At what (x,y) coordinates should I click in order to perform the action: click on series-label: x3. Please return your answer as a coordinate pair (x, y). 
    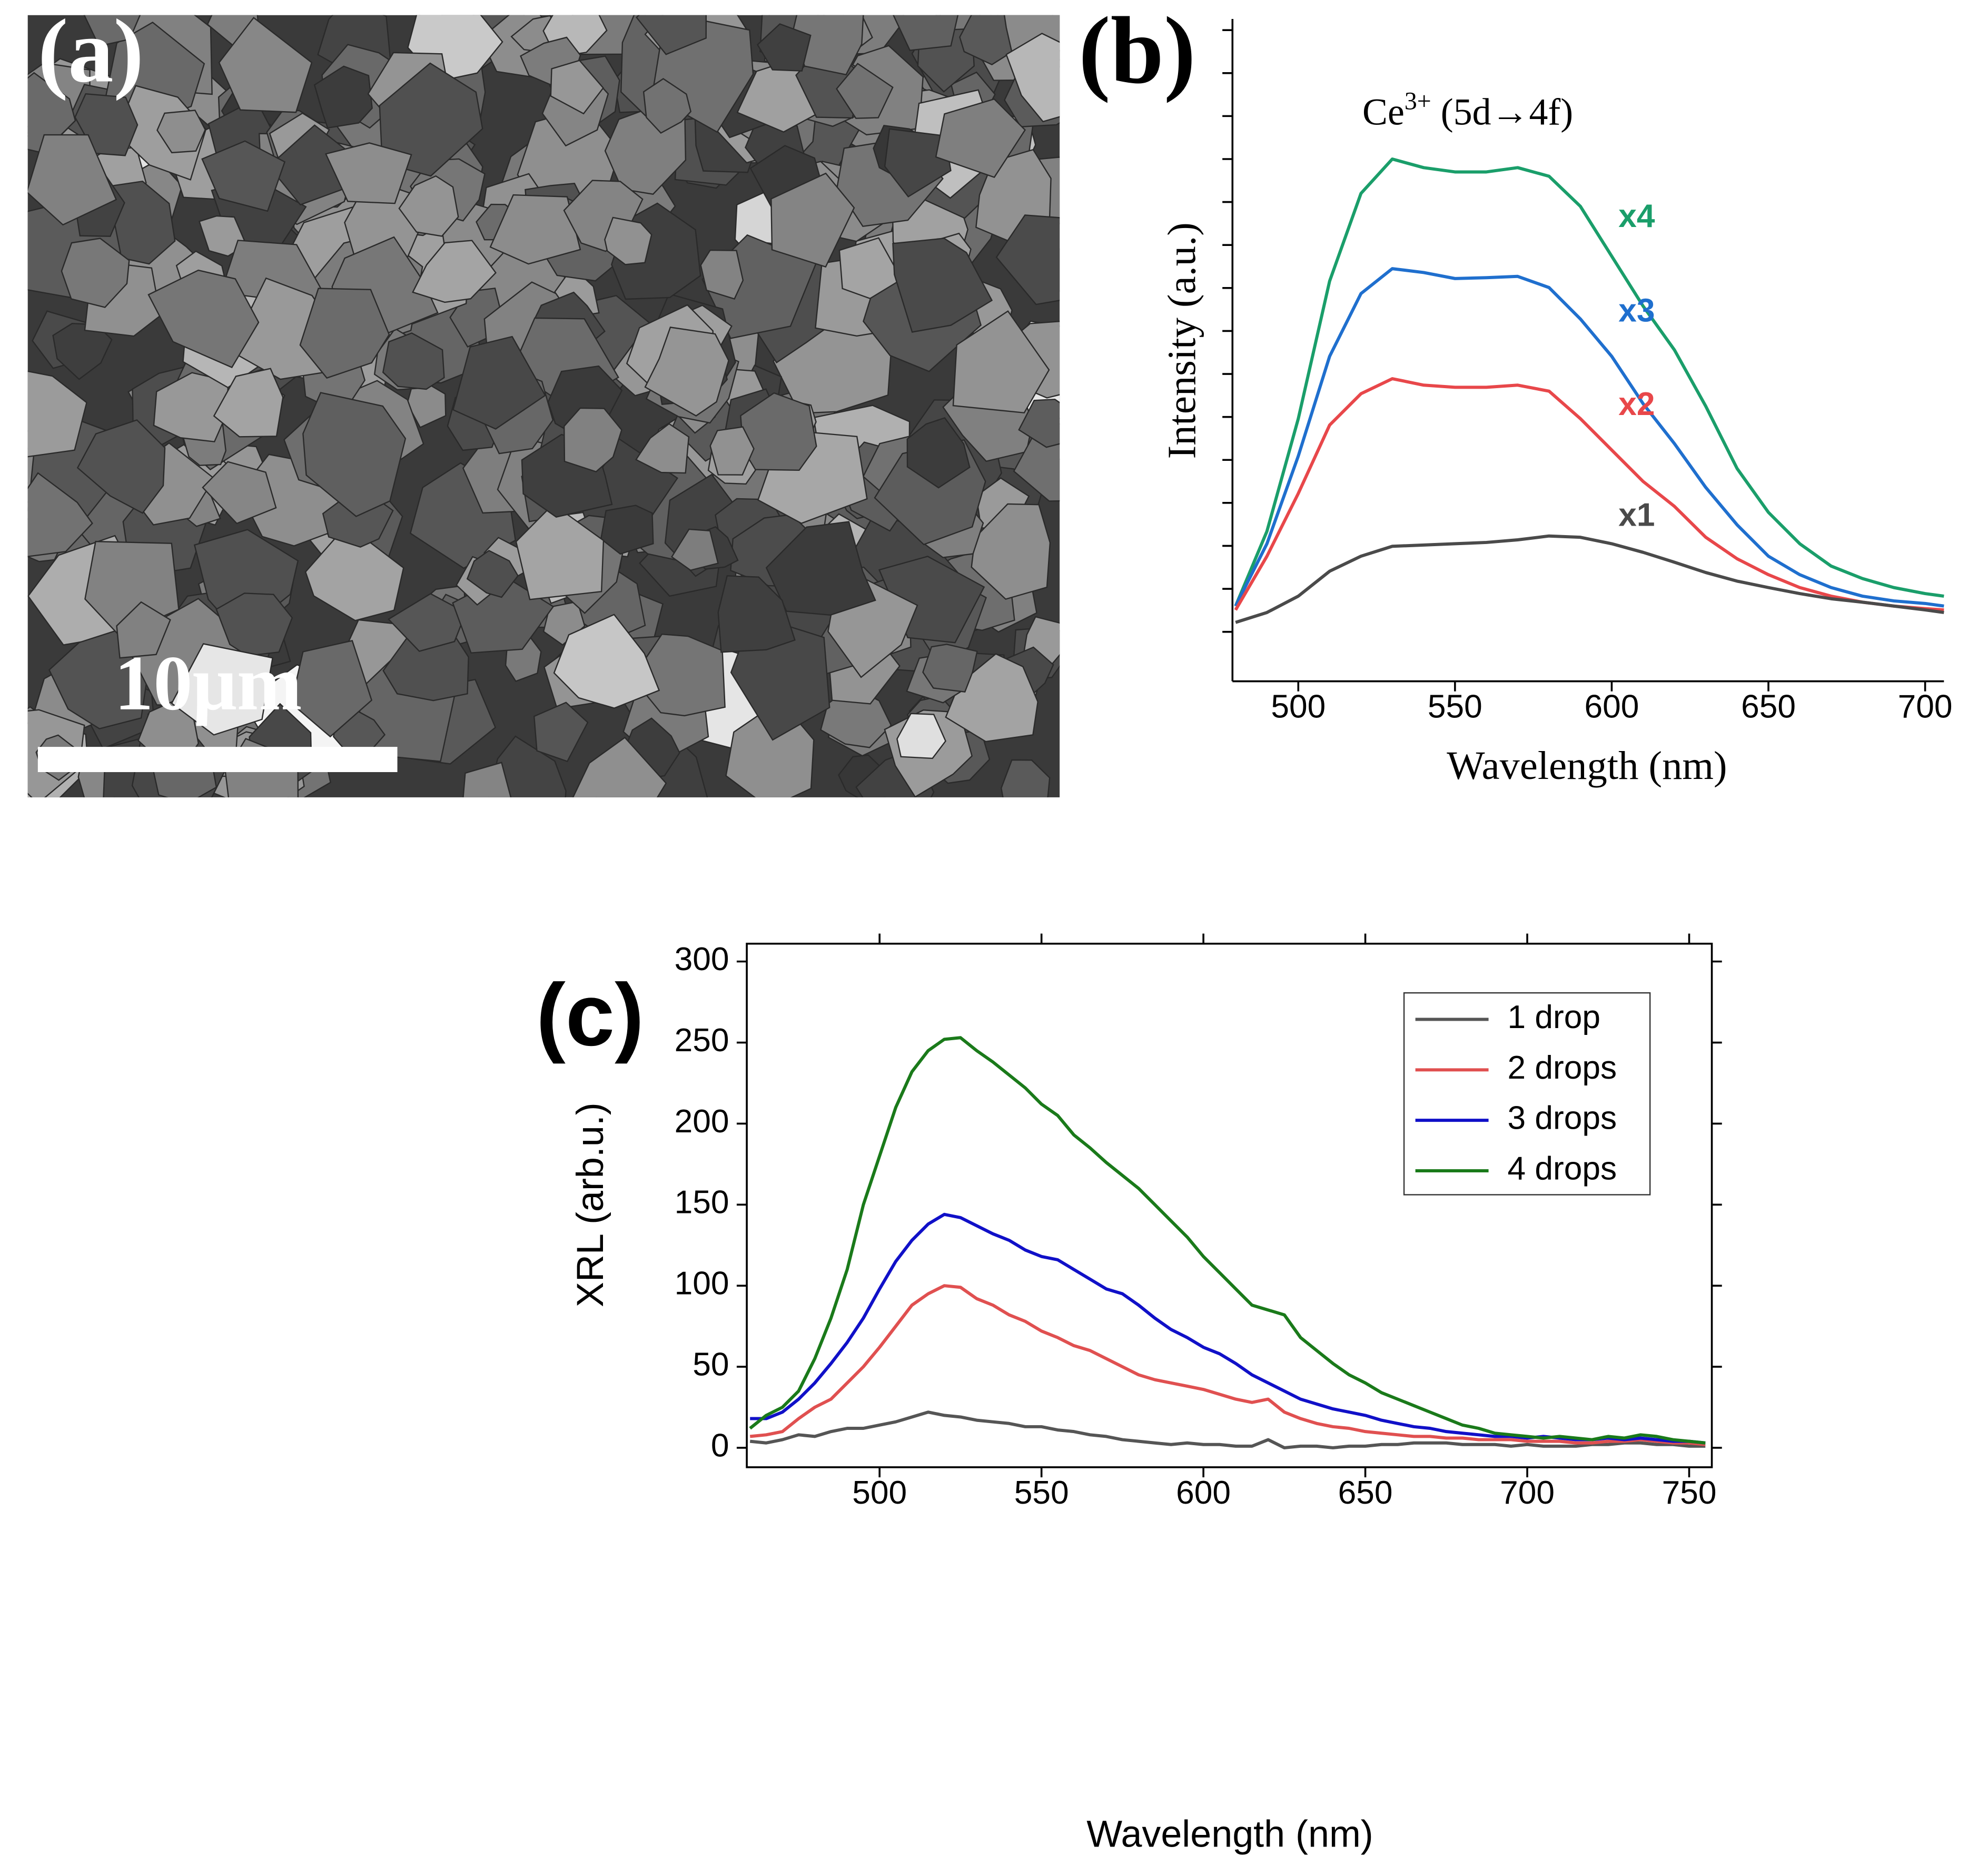
    Looking at the image, I should click on (1636, 311).